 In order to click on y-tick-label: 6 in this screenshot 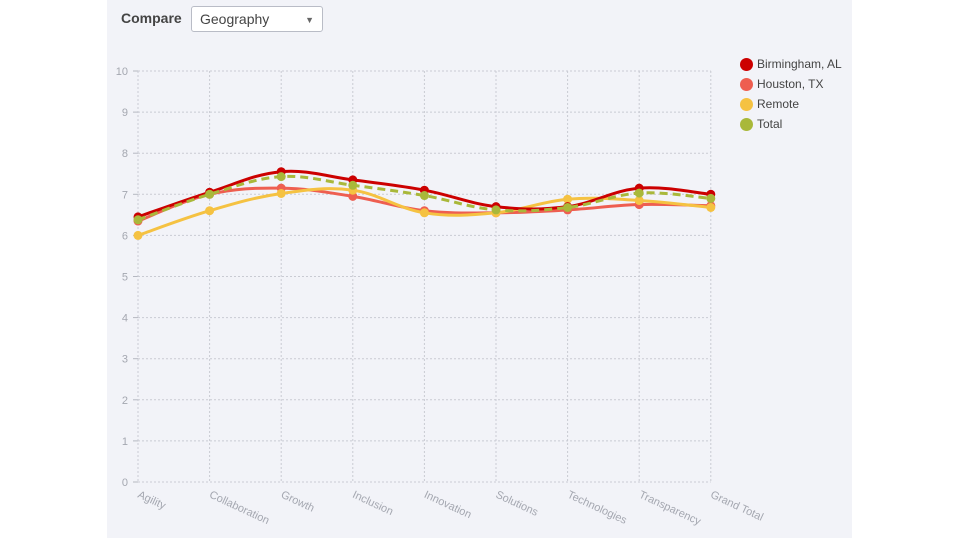, I will do `click(125, 236)`.